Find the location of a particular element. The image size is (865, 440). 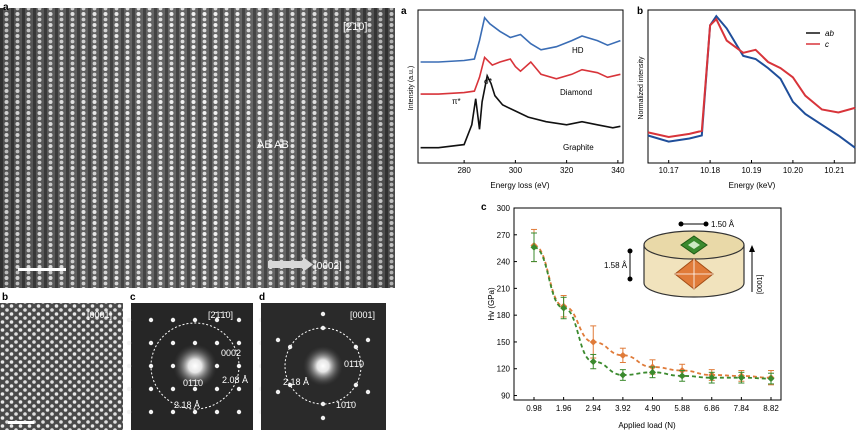

diffraction-d: d [0001] 01̄1̄0 10̄1̄0 2.18 Å is located at coordinates (322, 361).